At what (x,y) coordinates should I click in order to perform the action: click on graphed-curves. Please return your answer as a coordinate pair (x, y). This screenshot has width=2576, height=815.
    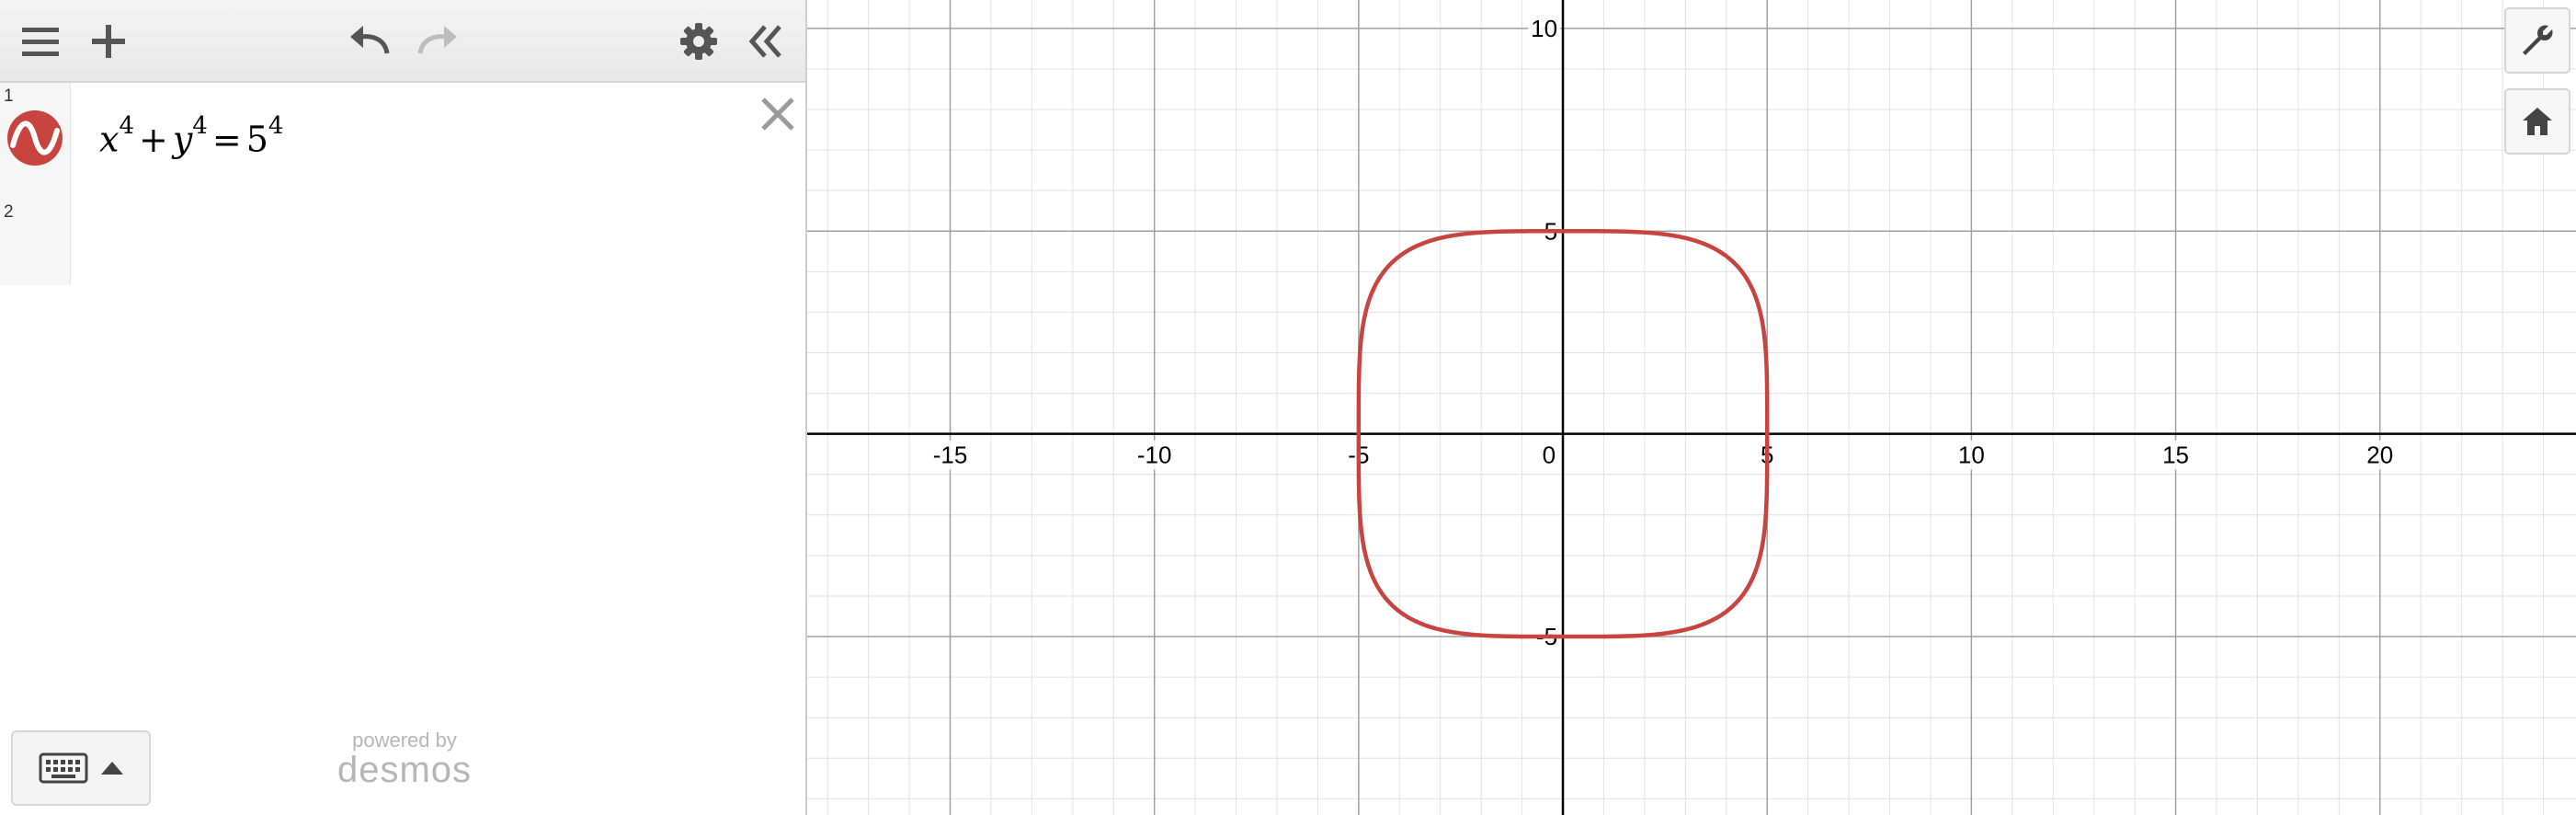
    Looking at the image, I should click on (1563, 434).